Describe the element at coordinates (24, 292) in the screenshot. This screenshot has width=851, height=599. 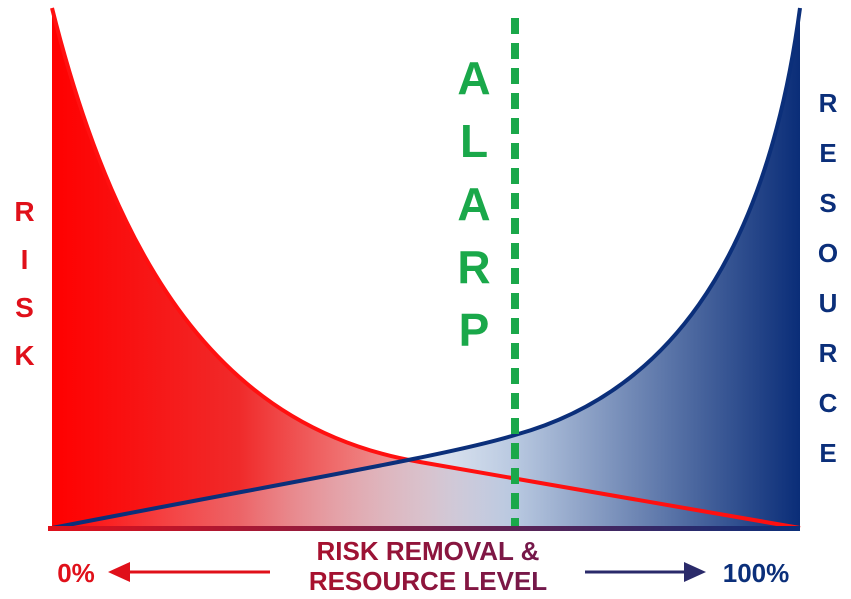
I see `risk-label: RISK` at that location.